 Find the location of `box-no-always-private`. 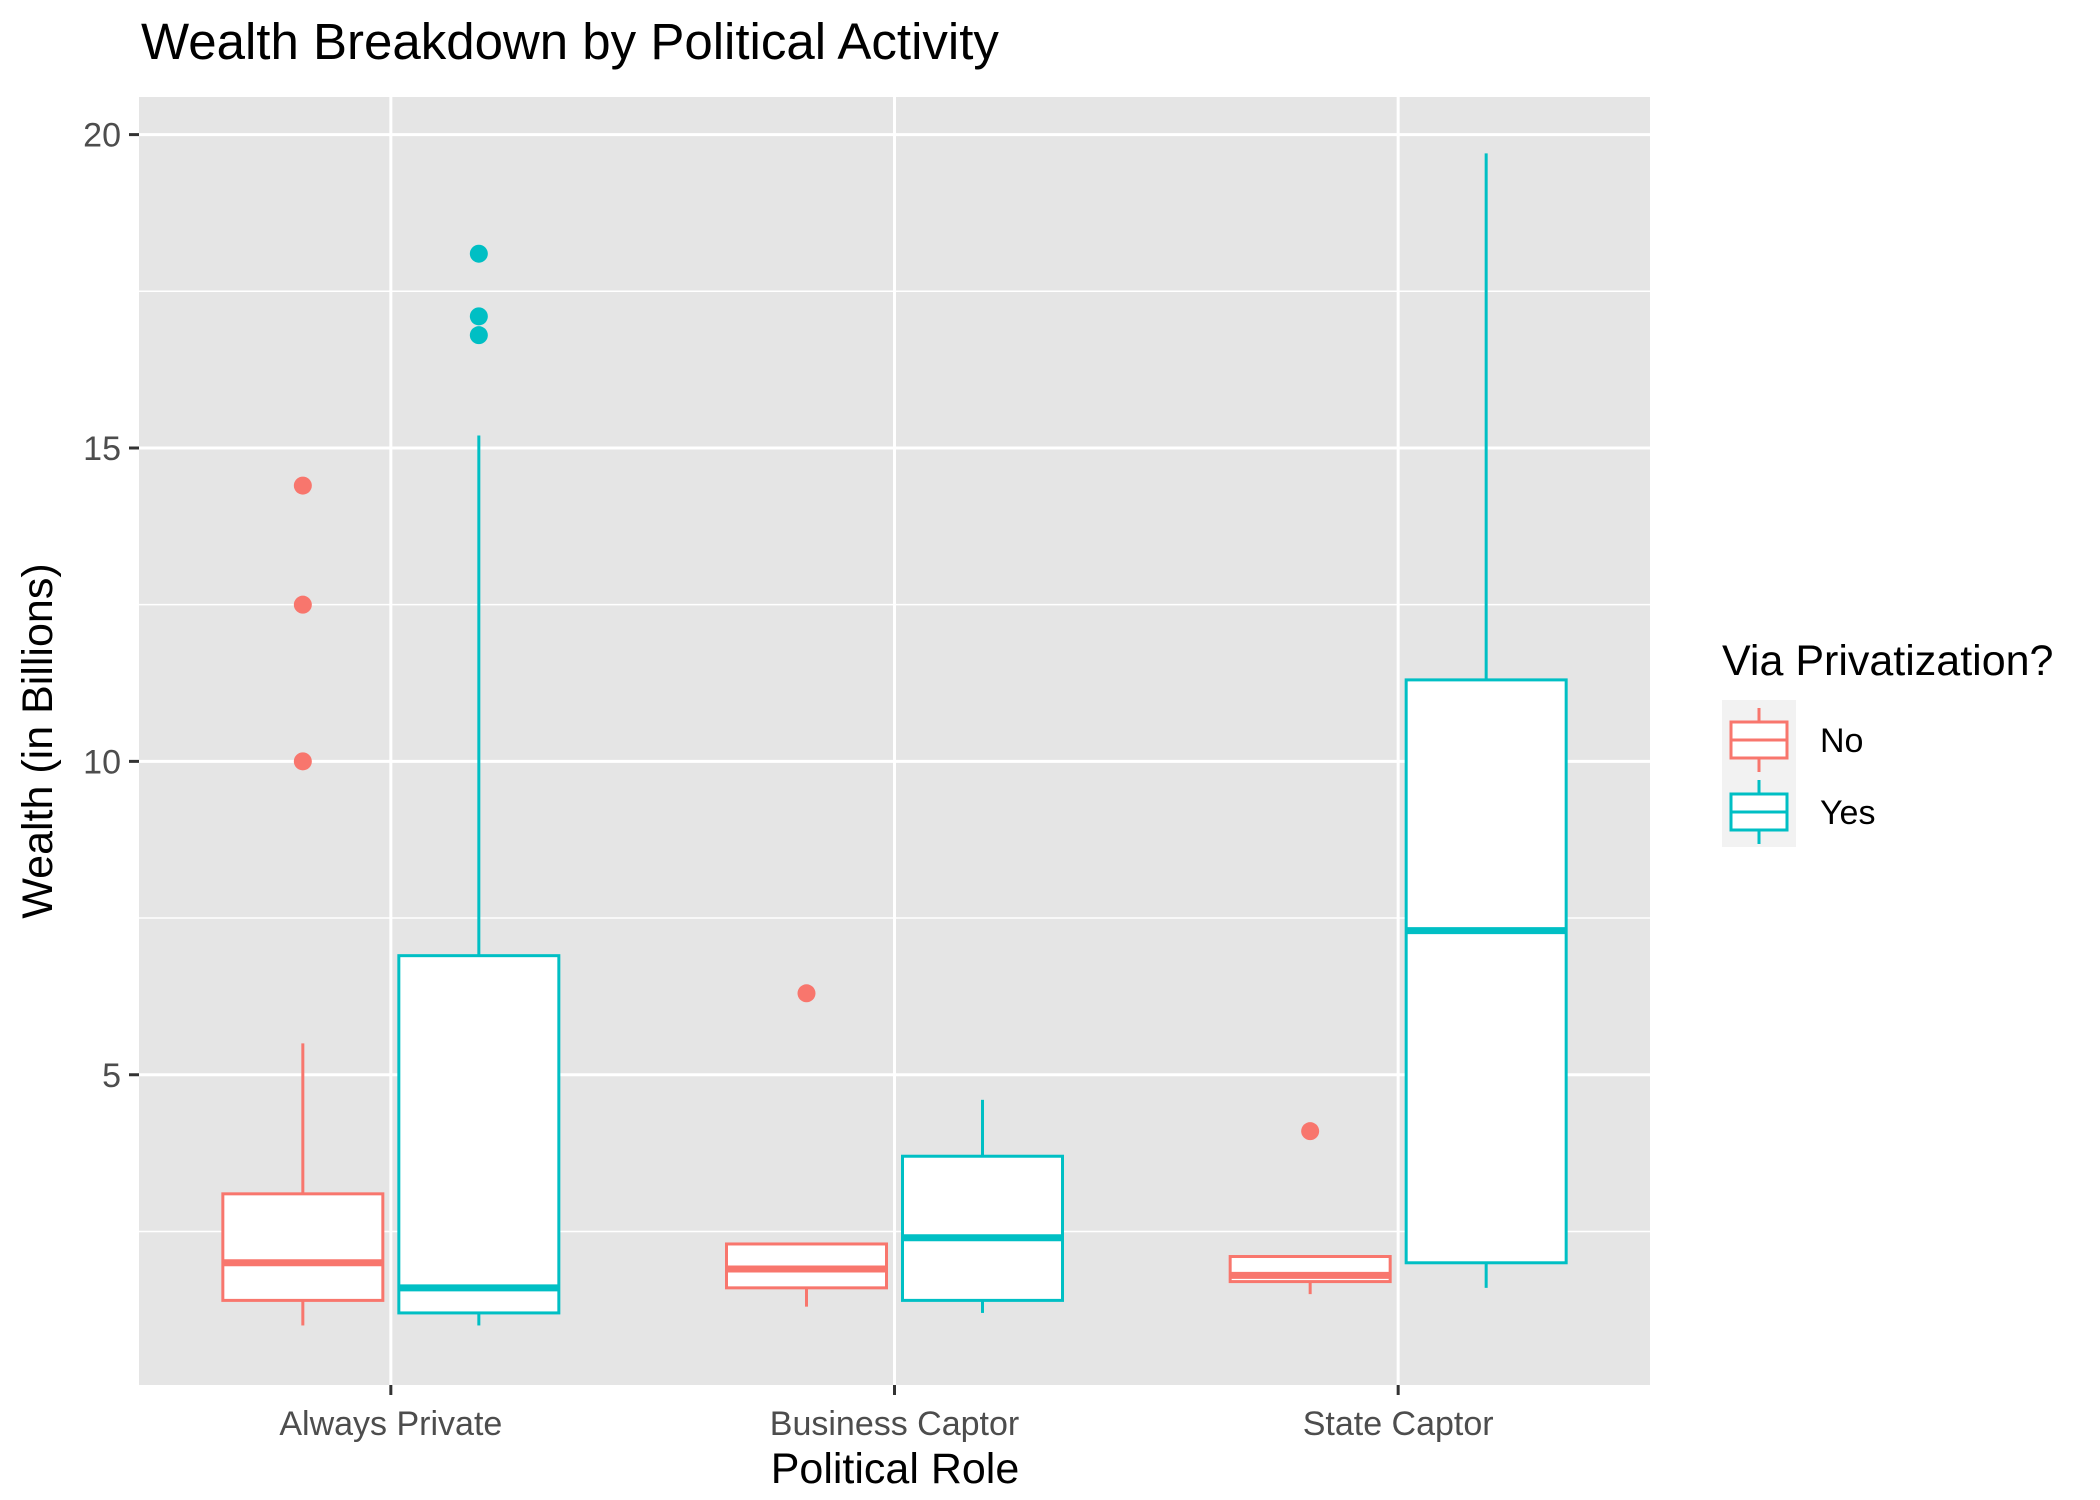

box-no-always-private is located at coordinates (303, 901).